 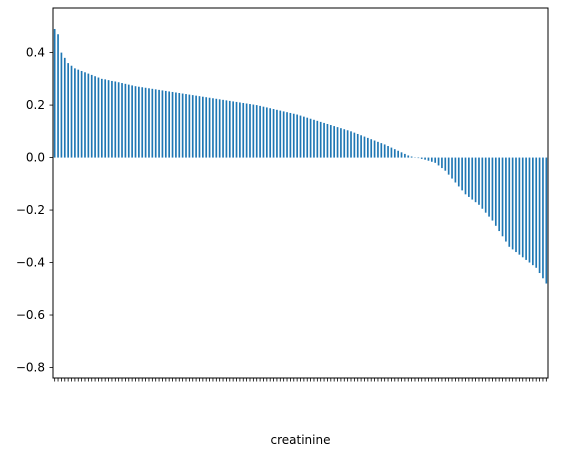 What do you see at coordinates (30, 368) in the screenshot?
I see `y-tick-label: −0.8` at bounding box center [30, 368].